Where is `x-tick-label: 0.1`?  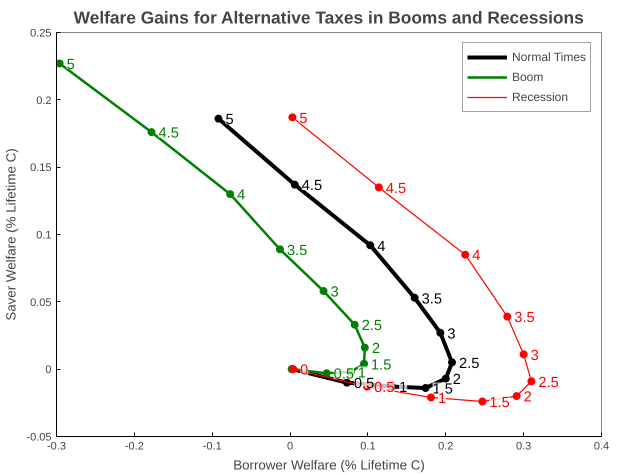 x-tick-label: 0.1 is located at coordinates (368, 446).